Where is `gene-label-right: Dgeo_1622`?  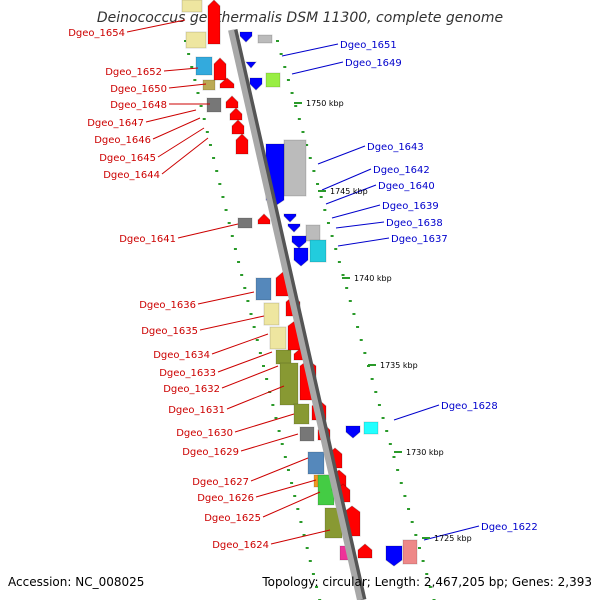 gene-label-right: Dgeo_1622 is located at coordinates (509, 527).